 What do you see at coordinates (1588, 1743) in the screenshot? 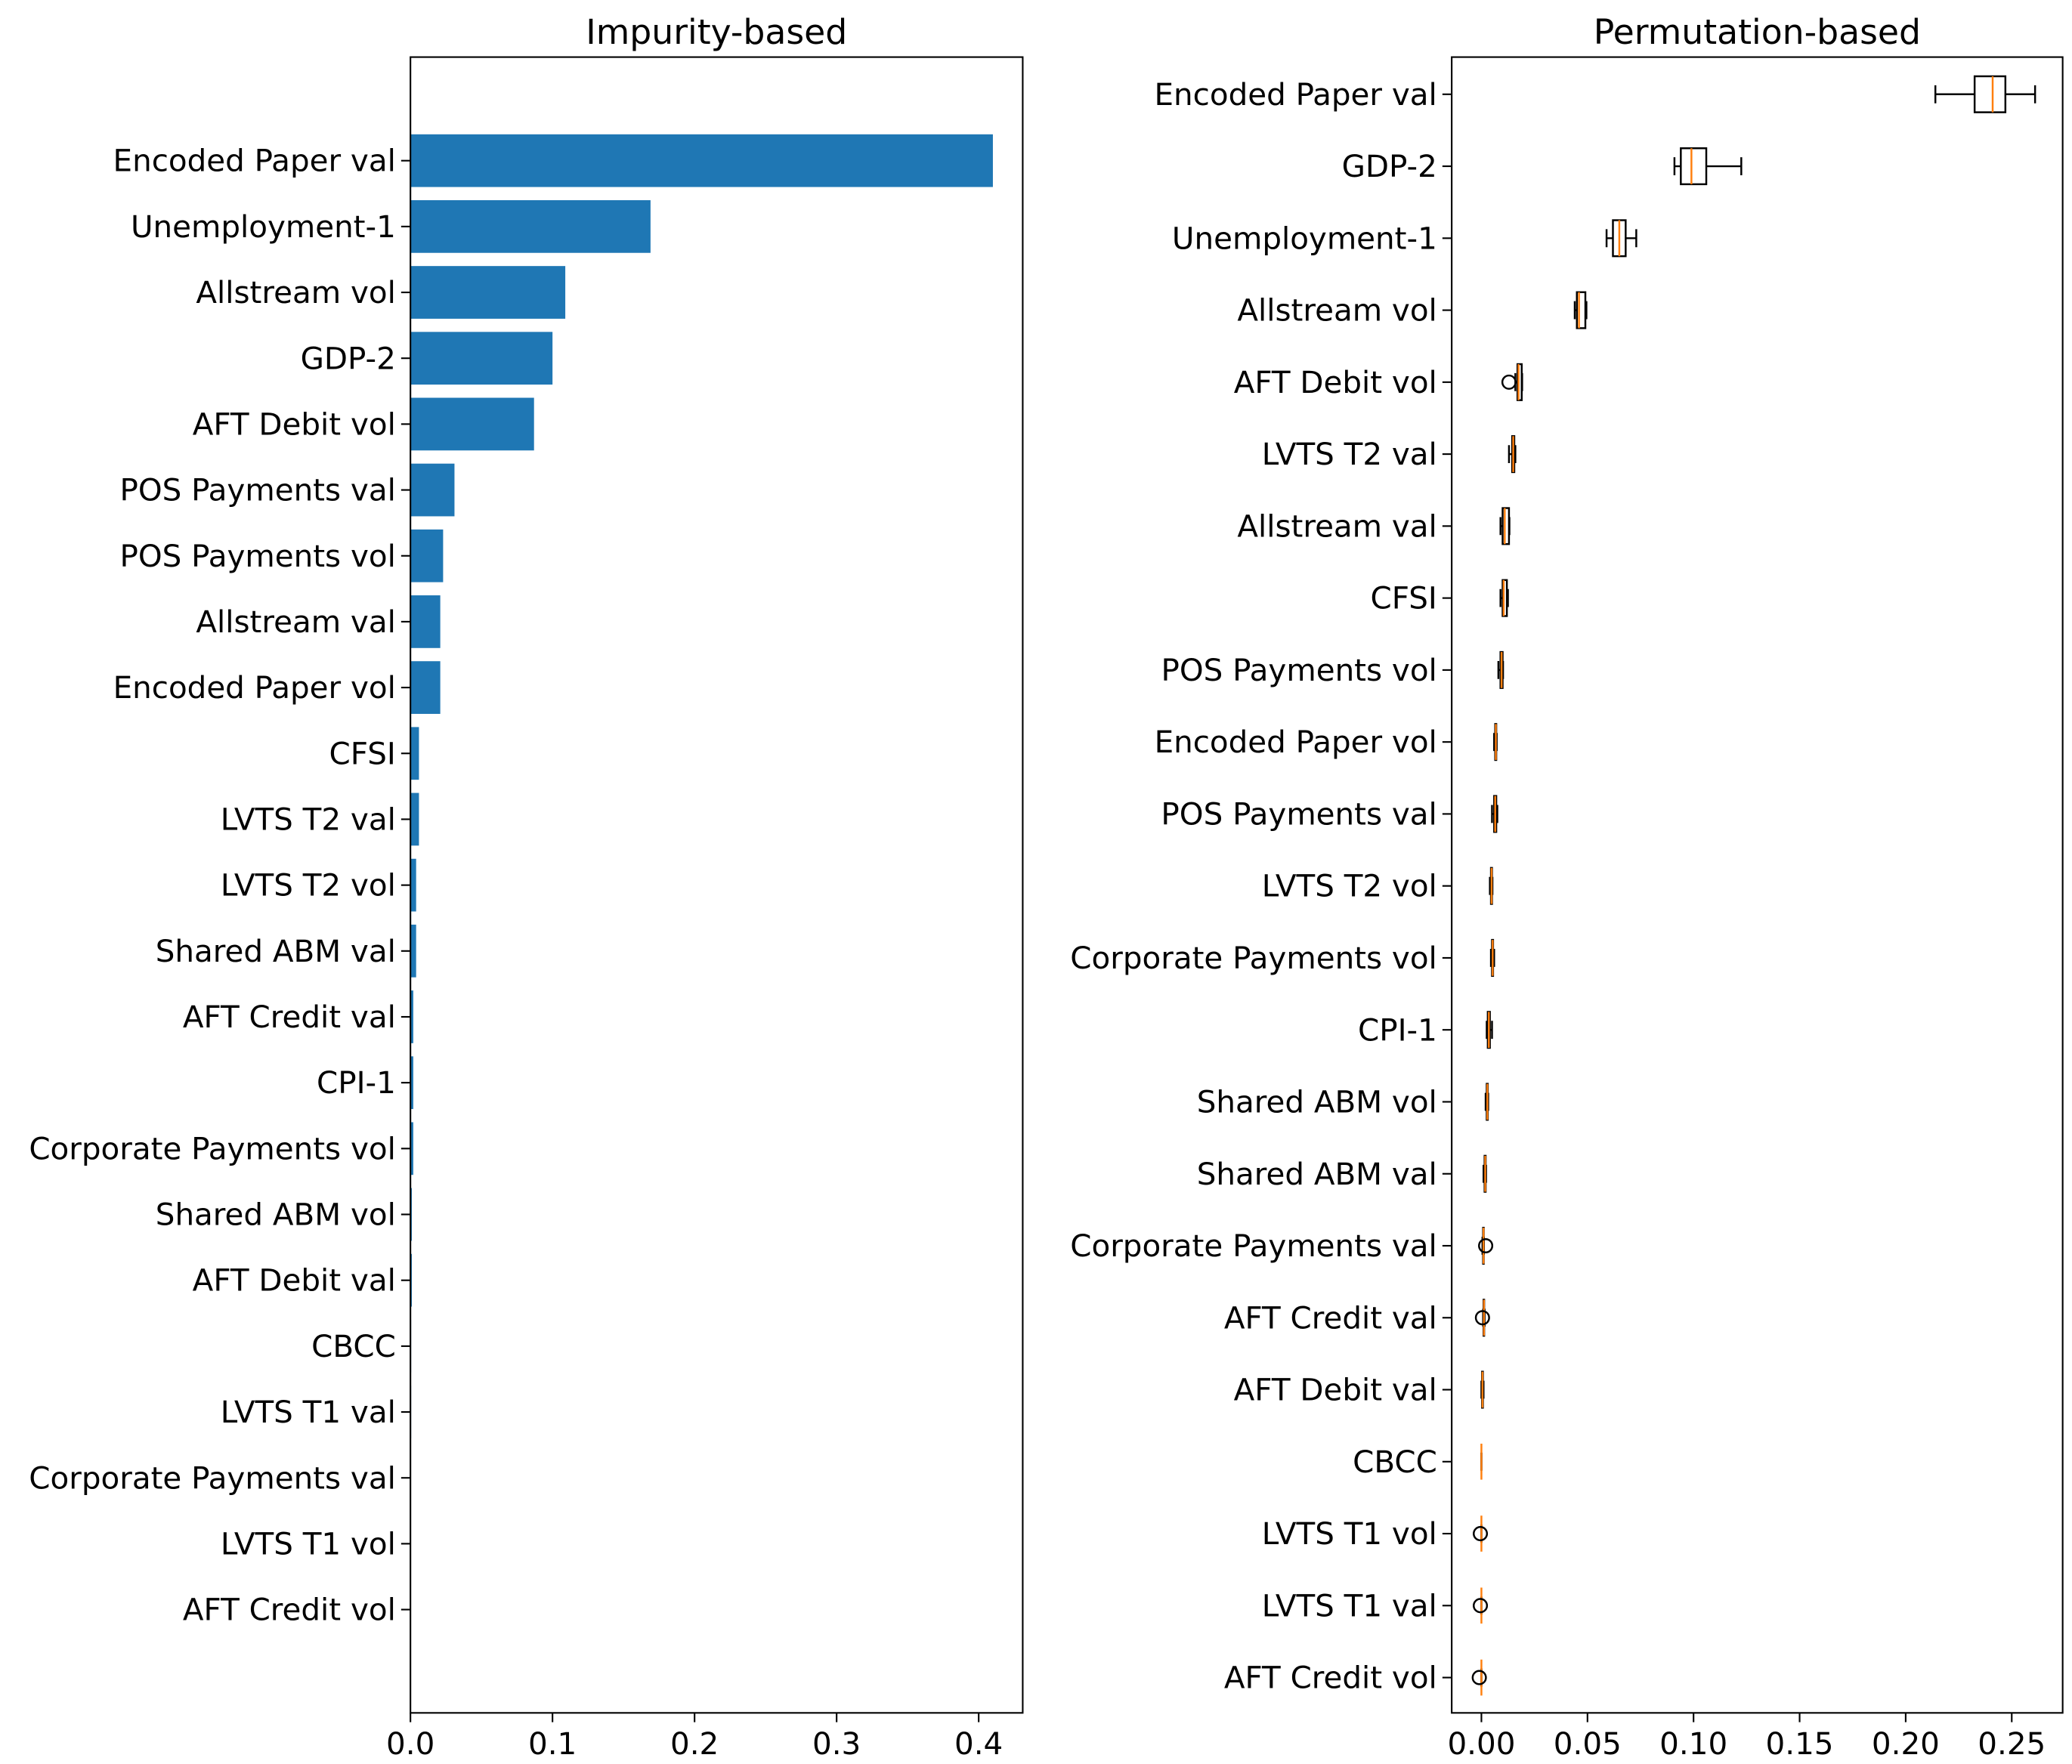
I see `x-tick-label: 0.05` at bounding box center [1588, 1743].